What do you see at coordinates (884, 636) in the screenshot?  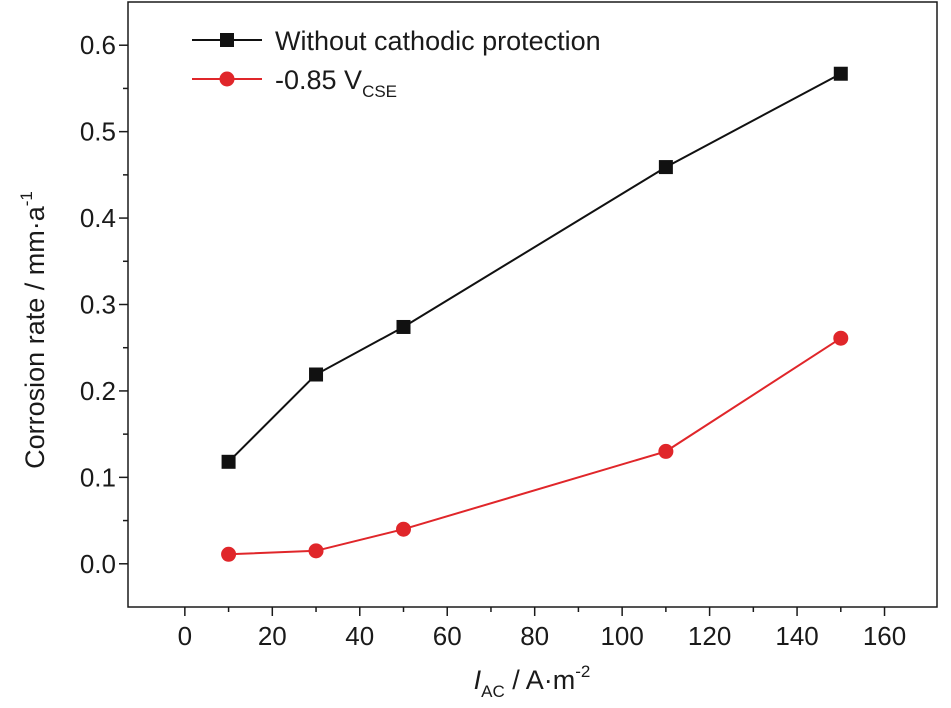 I see `x-tick-label: 160` at bounding box center [884, 636].